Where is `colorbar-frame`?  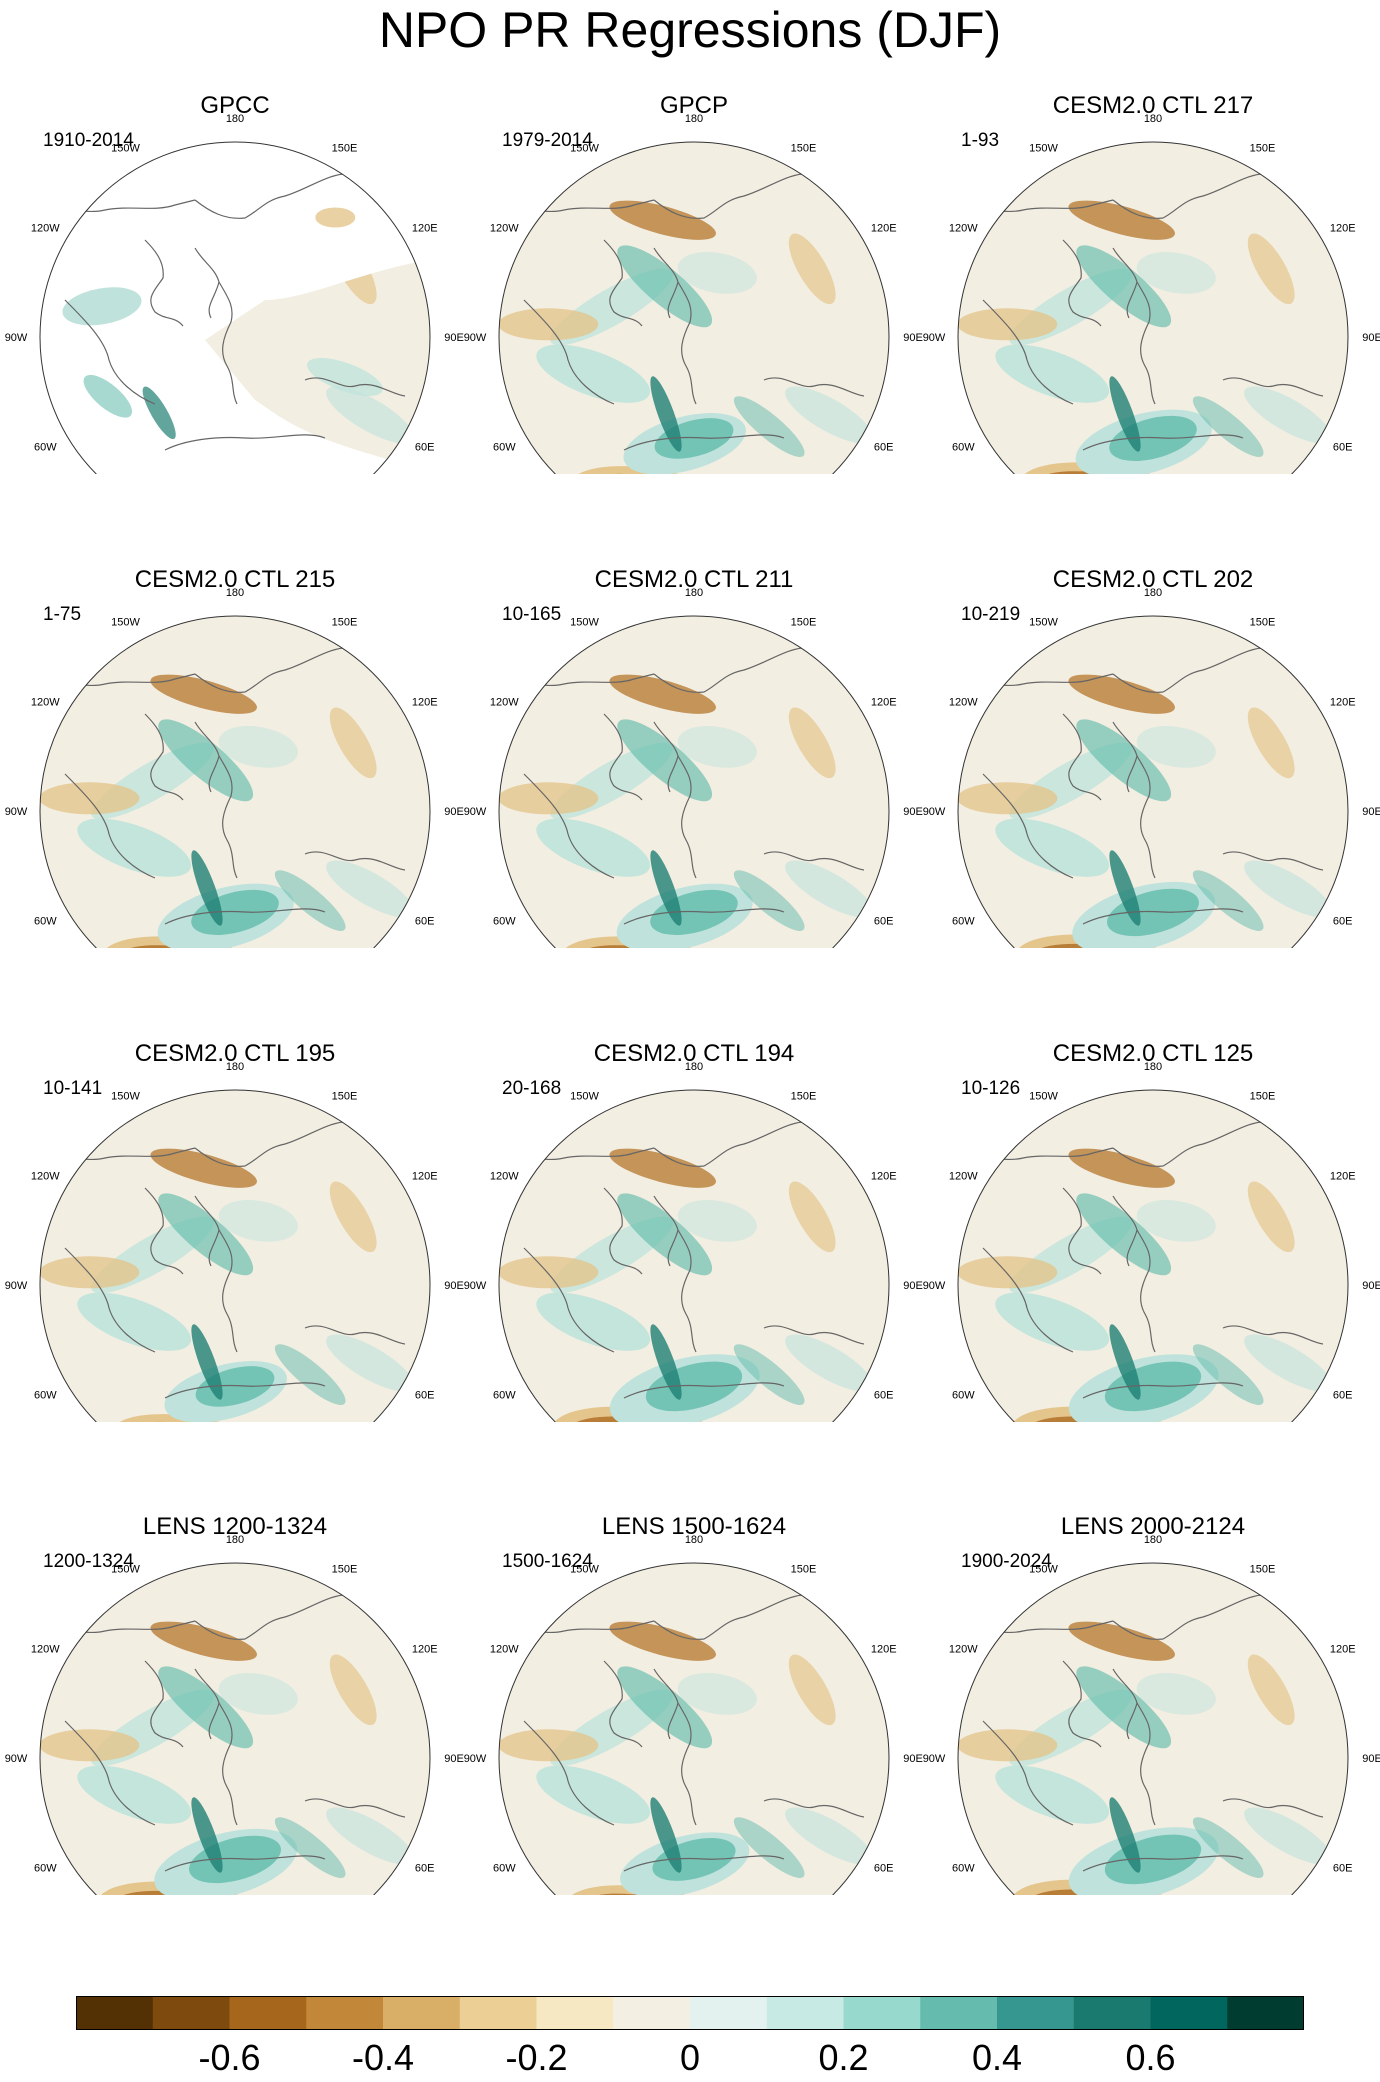
colorbar-frame is located at coordinates (690, 2013).